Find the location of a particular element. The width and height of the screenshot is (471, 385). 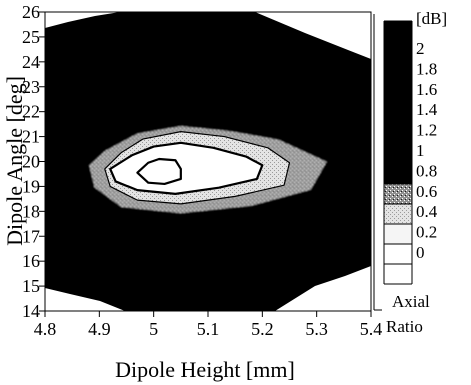

y-tick-label: 16 is located at coordinates (31, 261).